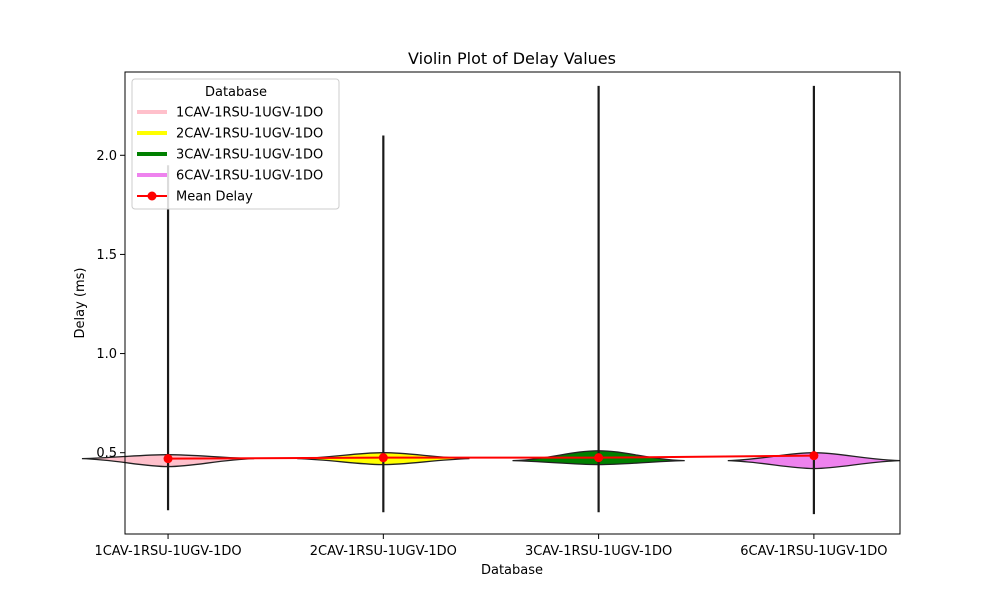 Image resolution: width=1000 pixels, height=600 pixels. Describe the element at coordinates (80, 303) in the screenshot. I see `y-axis-label: Delay (ms)` at that location.